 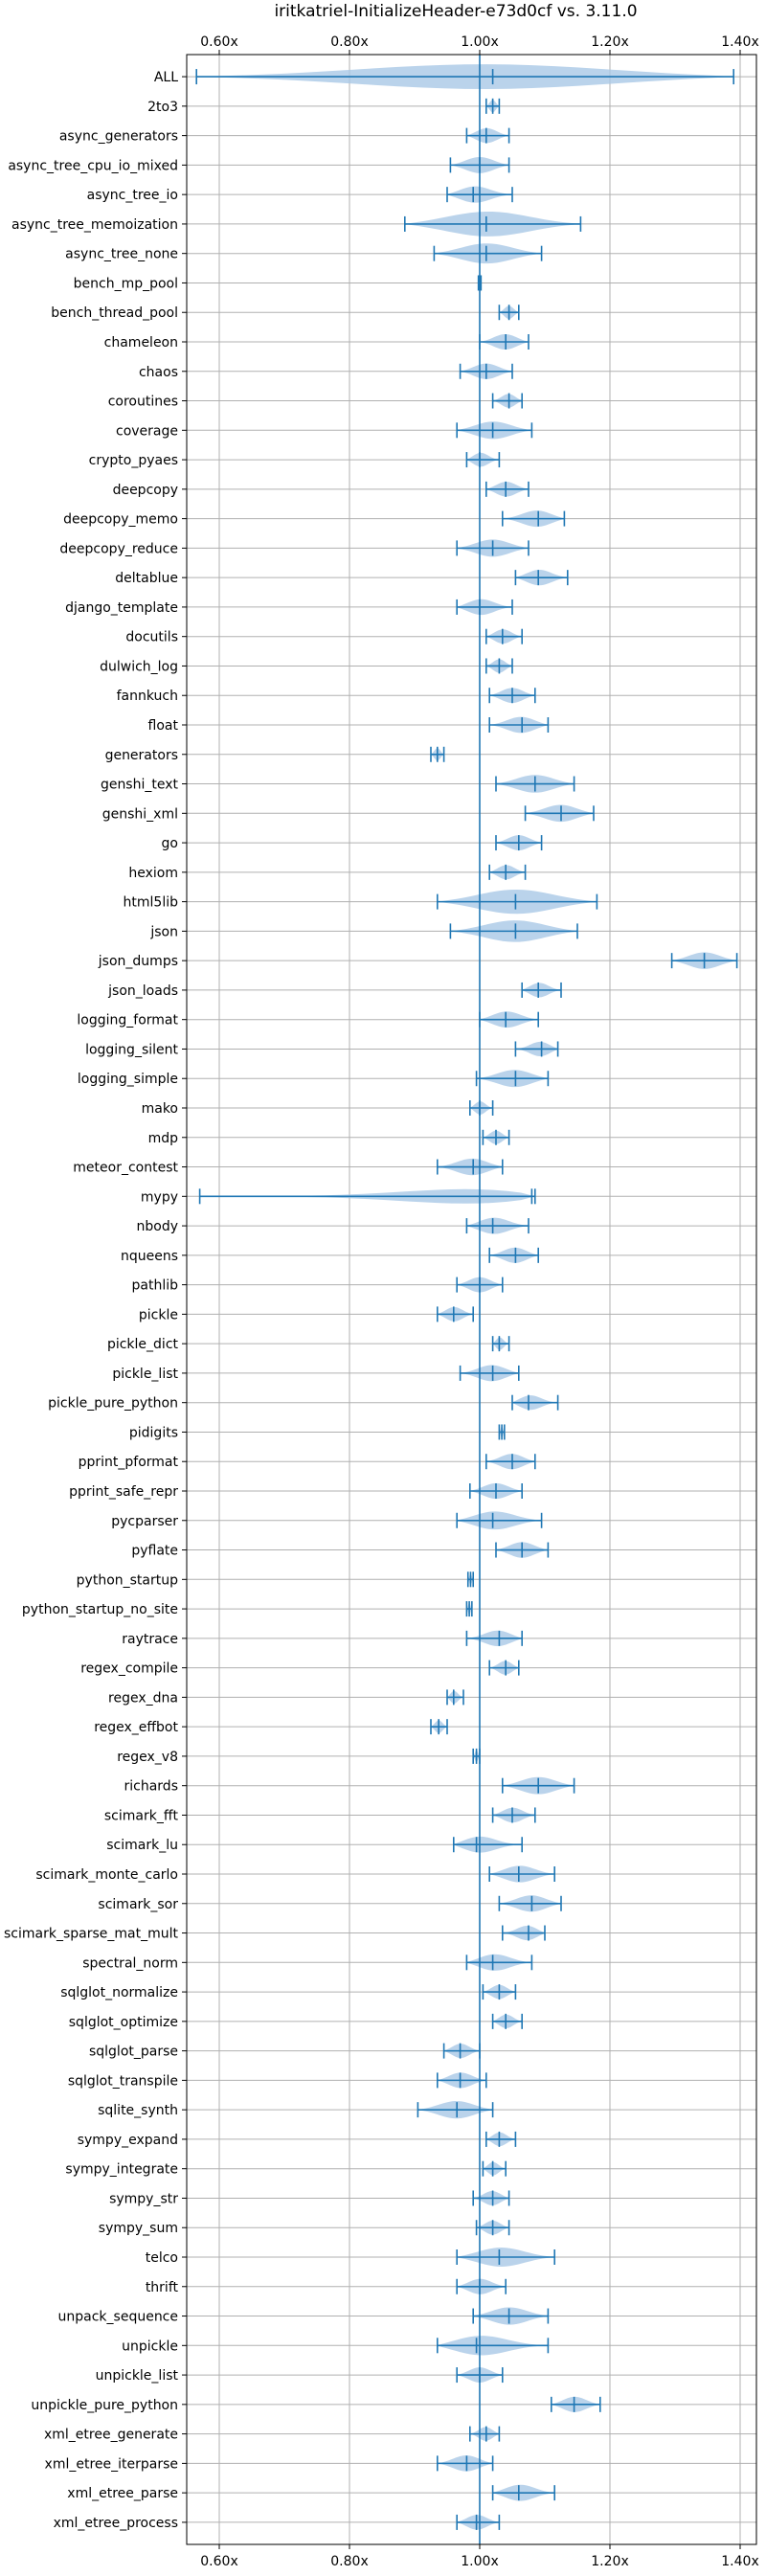 I want to click on category-label: dulwich_log, so click(x=139, y=666).